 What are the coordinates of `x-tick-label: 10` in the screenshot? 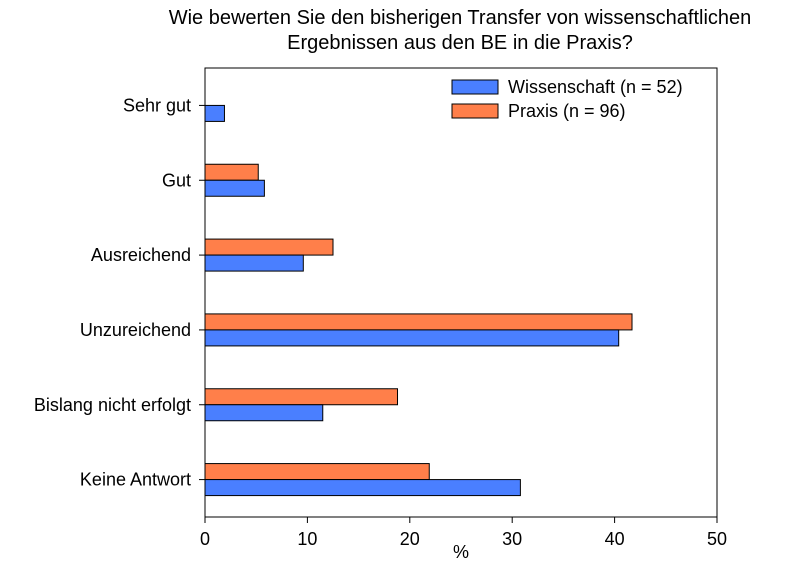 It's located at (307, 539).